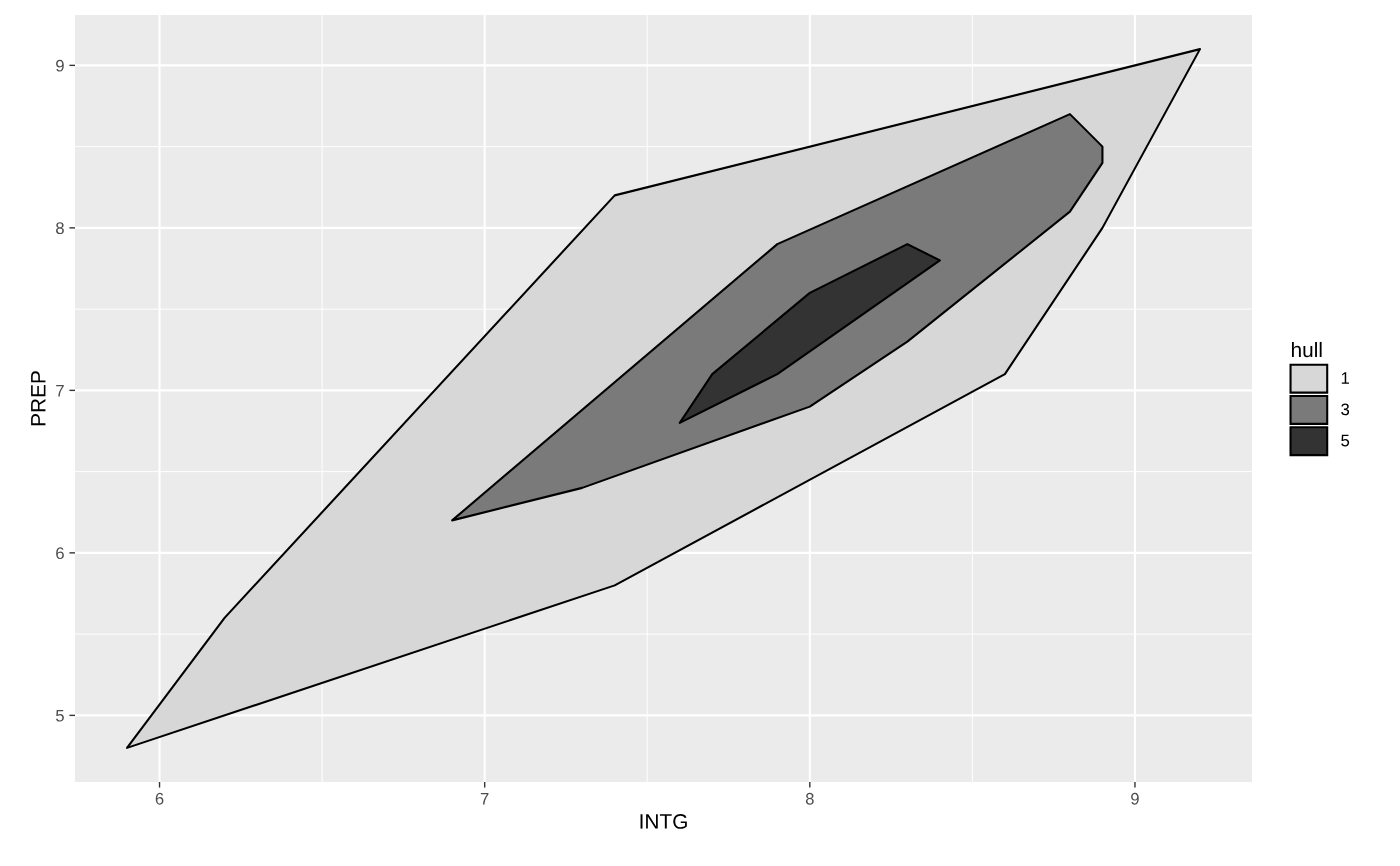  I want to click on legend-label: 5, so click(1345, 440).